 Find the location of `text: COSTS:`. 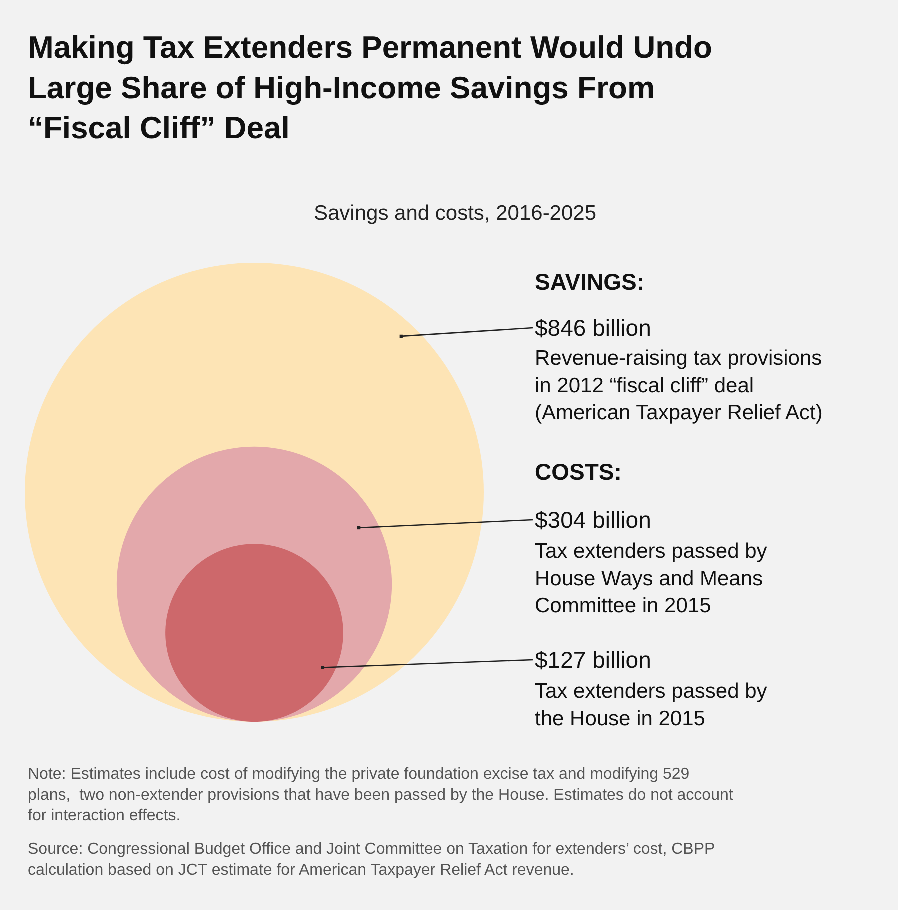

text: COSTS: is located at coordinates (578, 472).